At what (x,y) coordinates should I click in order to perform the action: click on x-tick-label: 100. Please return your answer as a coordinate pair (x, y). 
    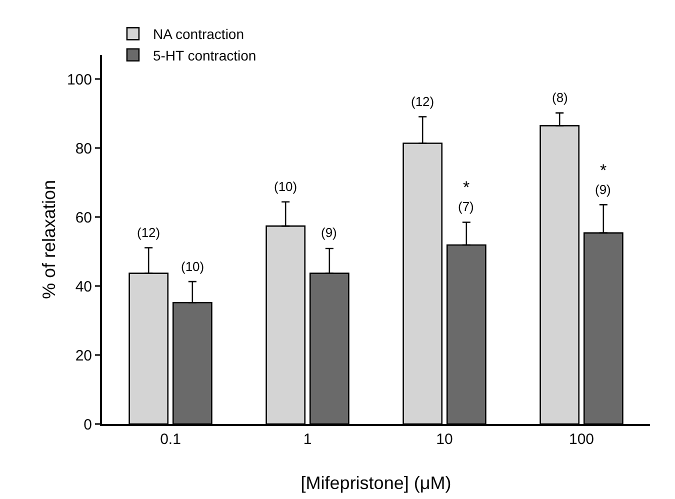
    Looking at the image, I should click on (581, 439).